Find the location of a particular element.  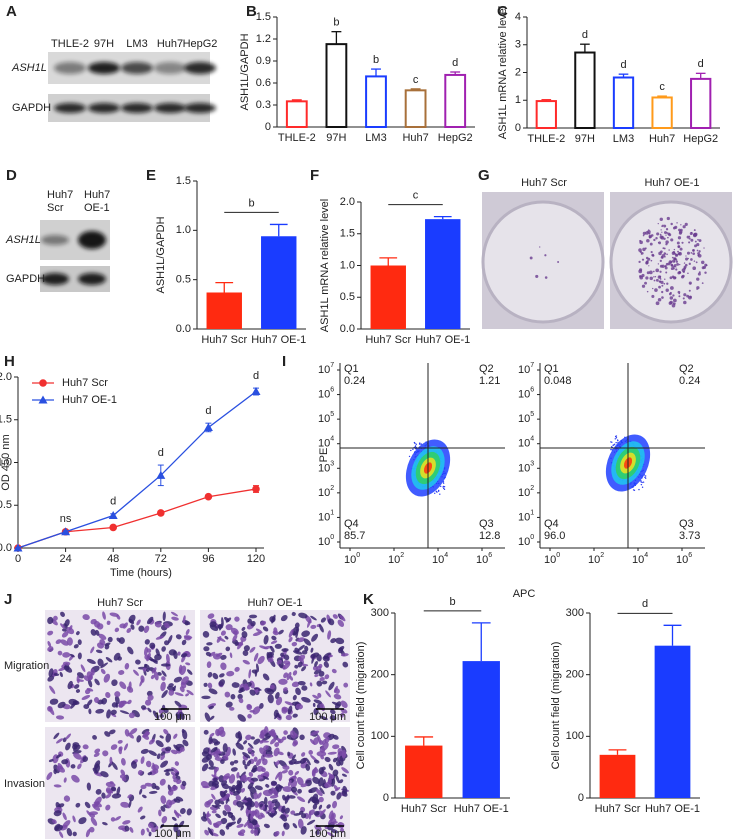

band is located at coordinates (137, 108).